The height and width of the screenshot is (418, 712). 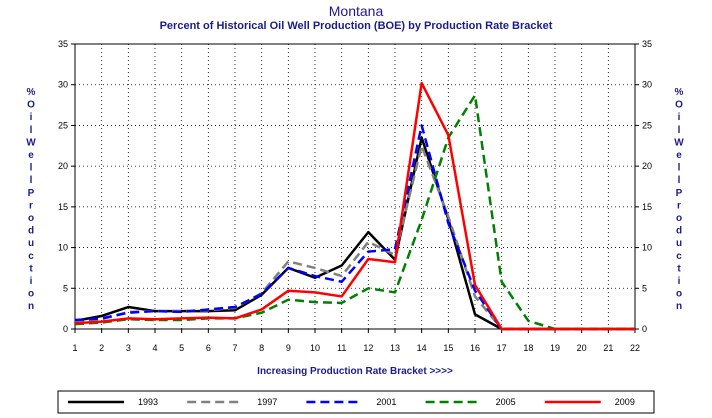 What do you see at coordinates (63, 166) in the screenshot?
I see `y-tick-label-left: 20` at bounding box center [63, 166].